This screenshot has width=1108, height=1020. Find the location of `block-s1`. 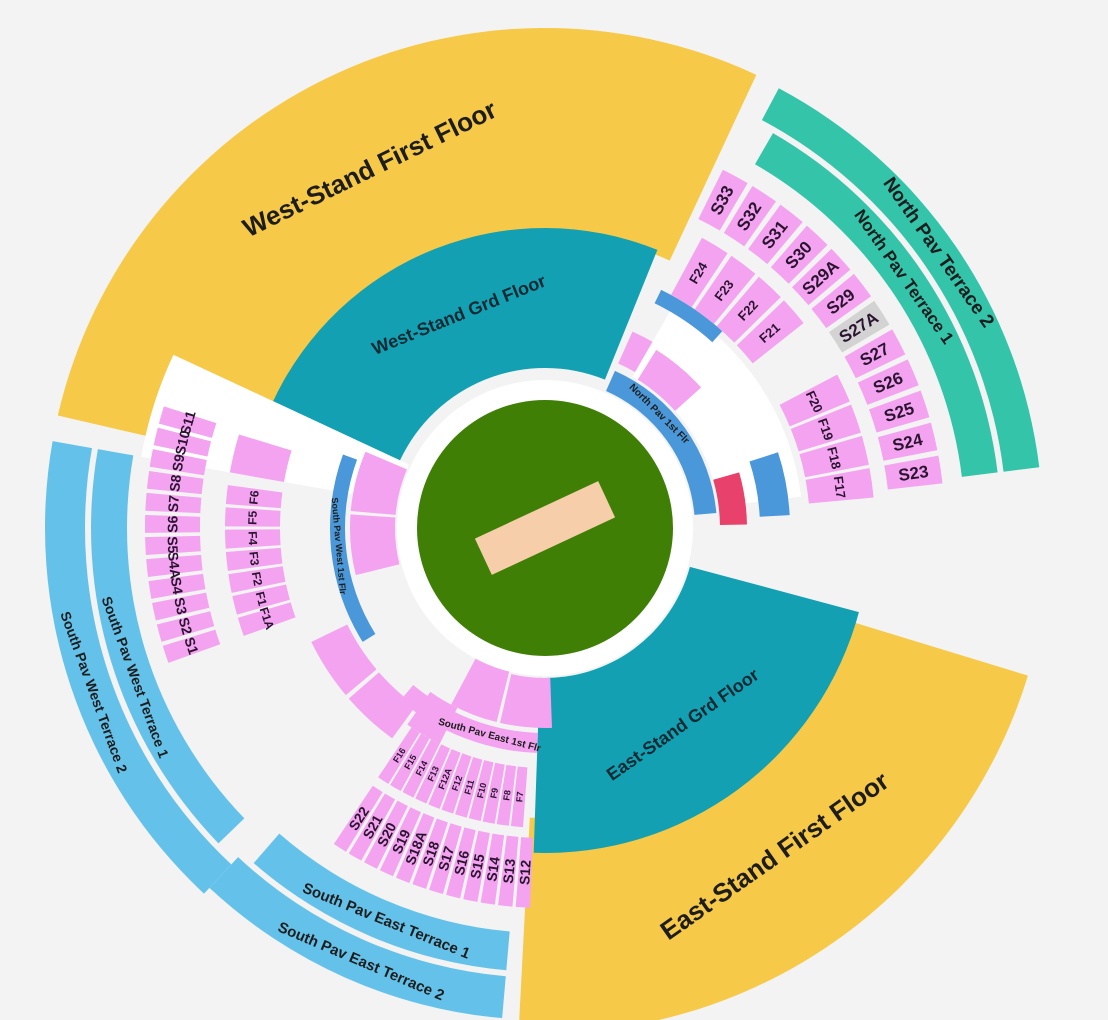

block-s1 is located at coordinates (191, 646).